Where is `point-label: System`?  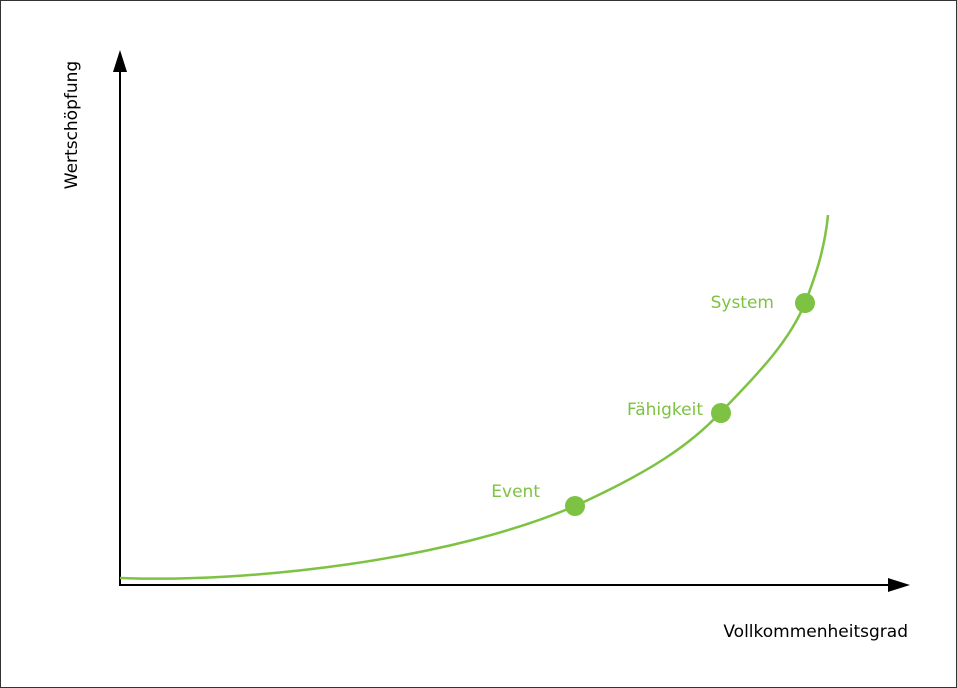
point-label: System is located at coordinates (742, 303).